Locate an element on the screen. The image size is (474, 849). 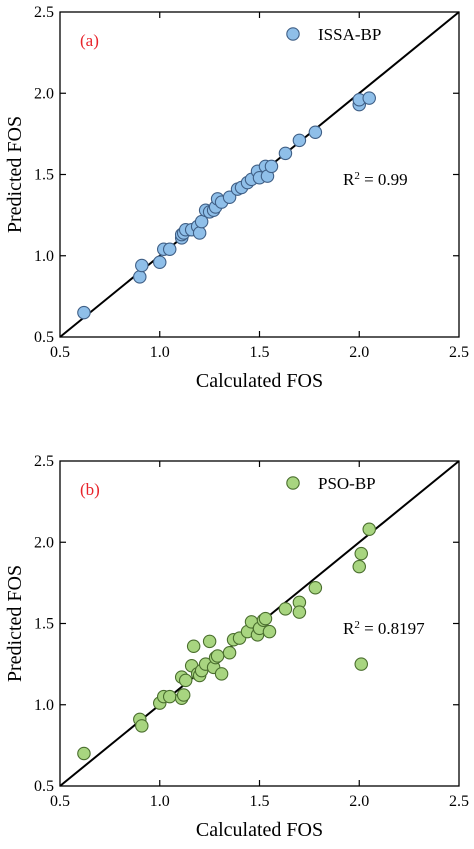
legend-label: PSO-BP is located at coordinates (347, 483).